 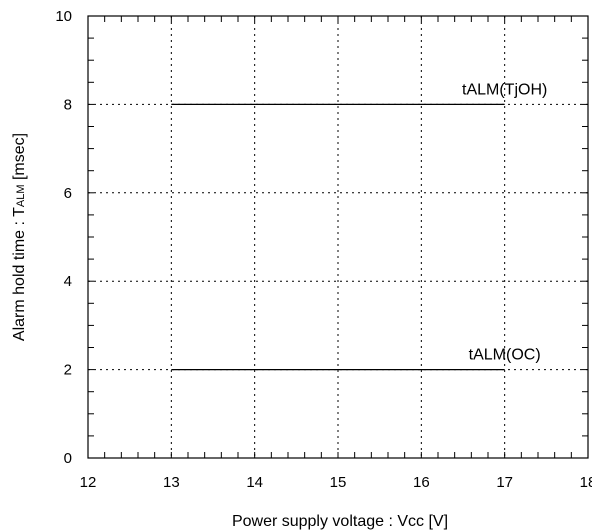 What do you see at coordinates (19, 159) in the screenshot?
I see `y-axis-label-unit: [msec]` at bounding box center [19, 159].